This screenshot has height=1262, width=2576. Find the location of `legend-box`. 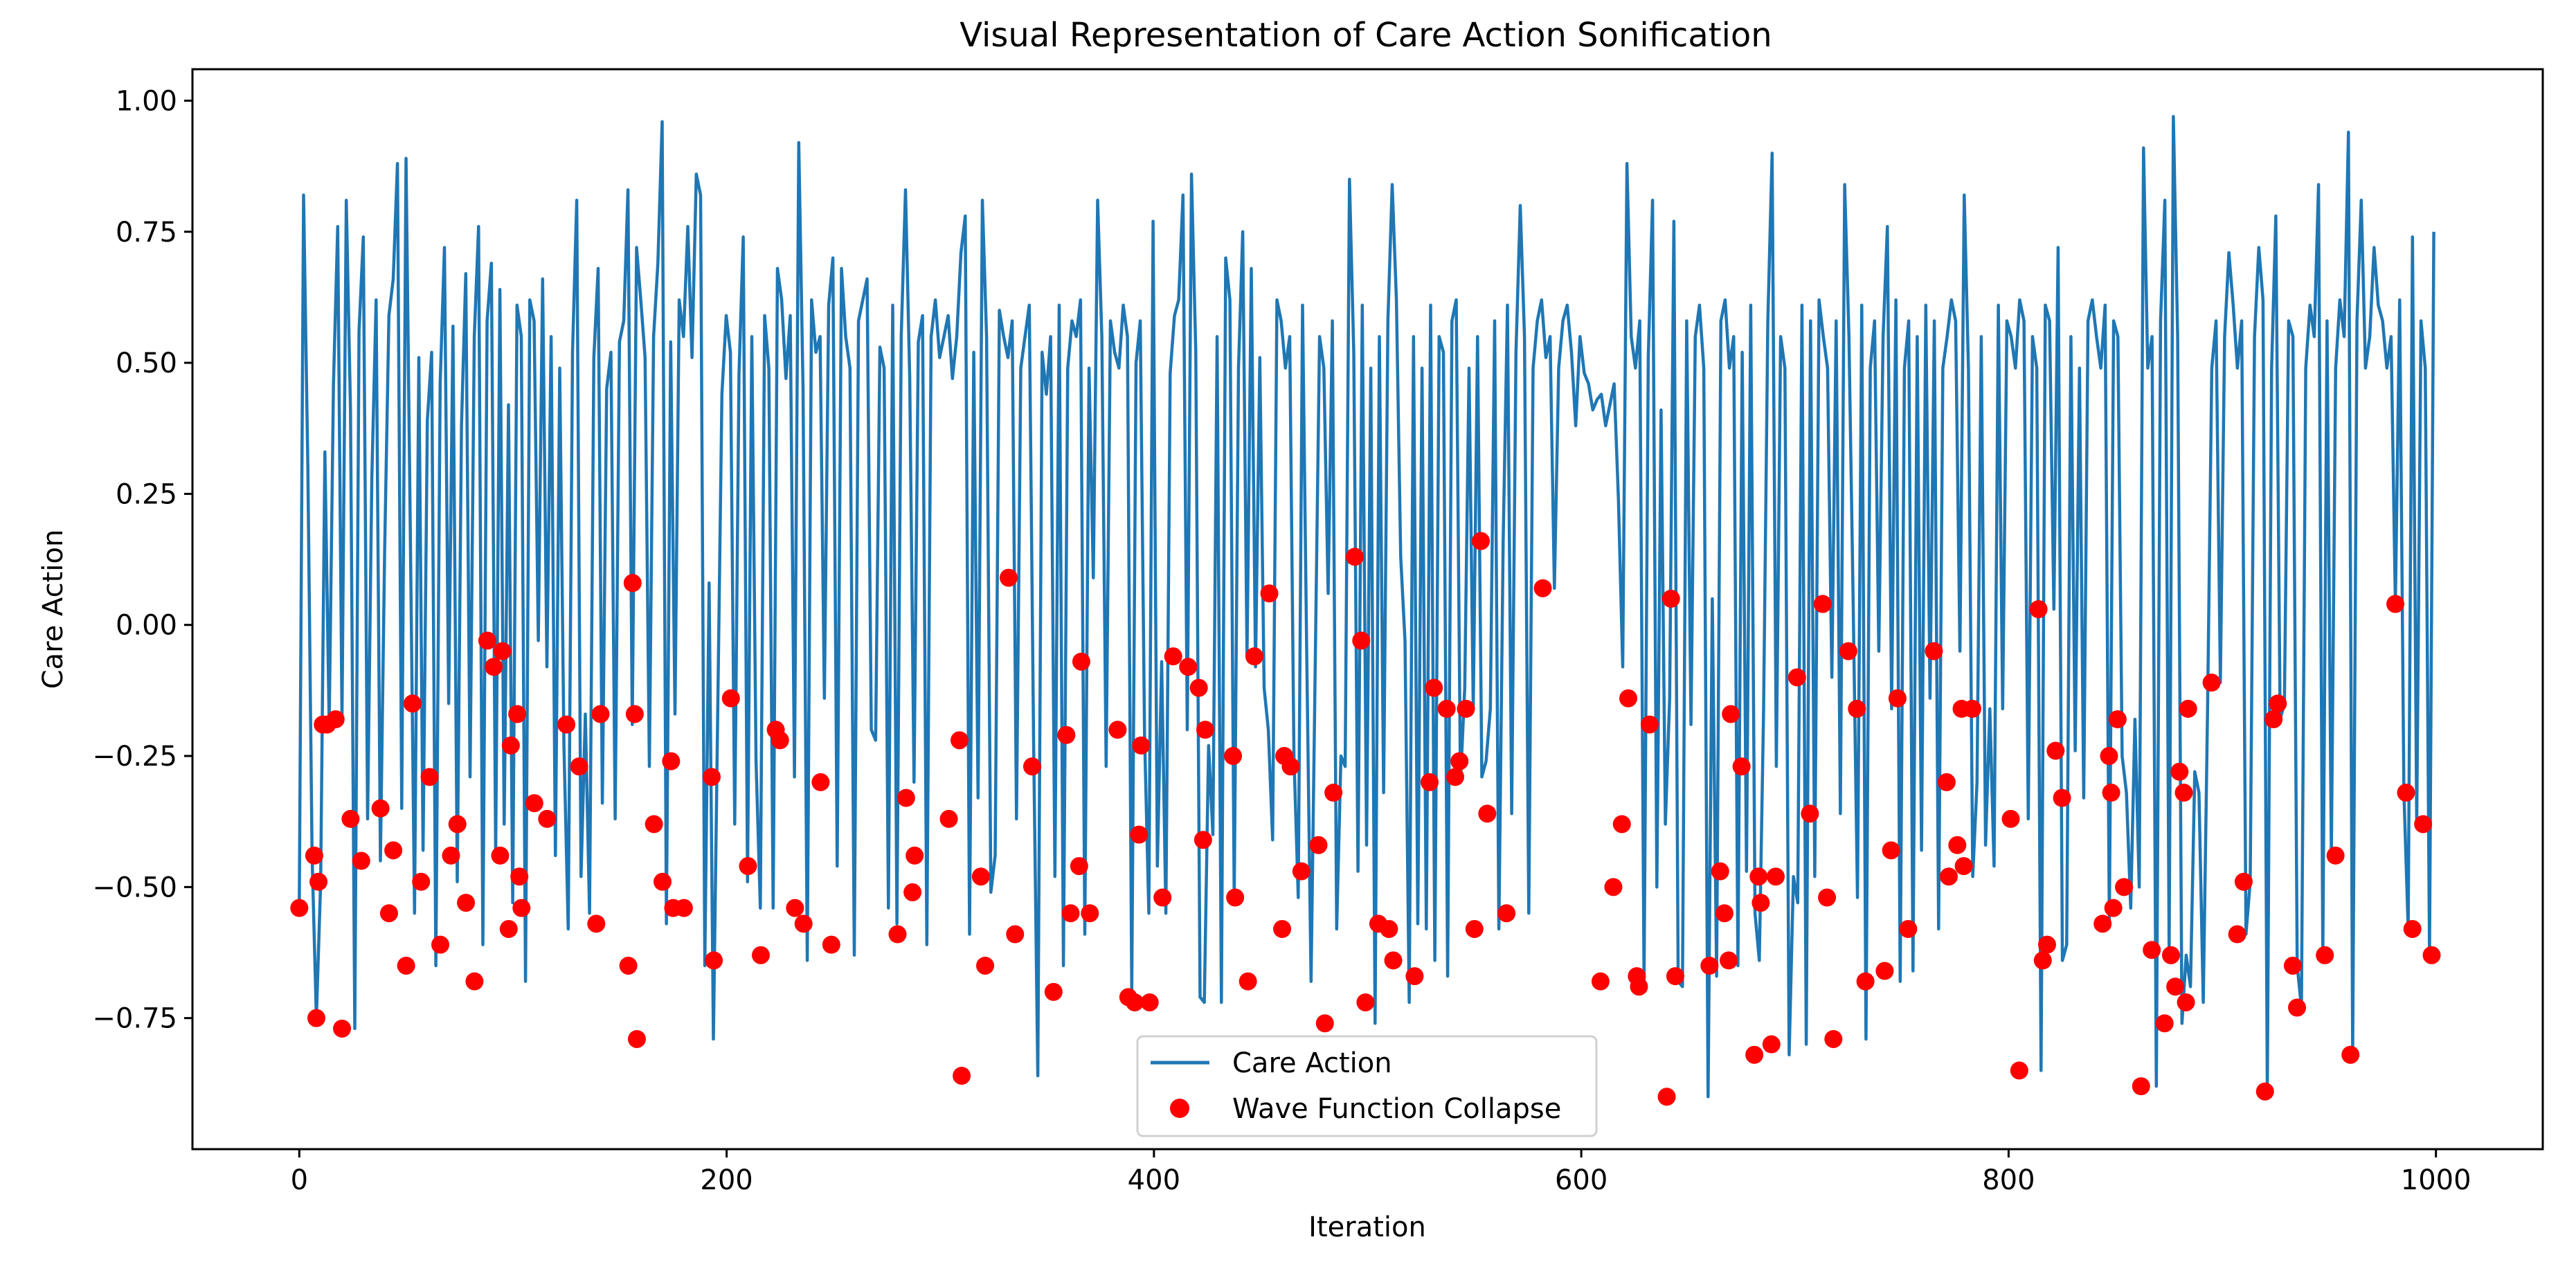

legend-box is located at coordinates (1367, 1086).